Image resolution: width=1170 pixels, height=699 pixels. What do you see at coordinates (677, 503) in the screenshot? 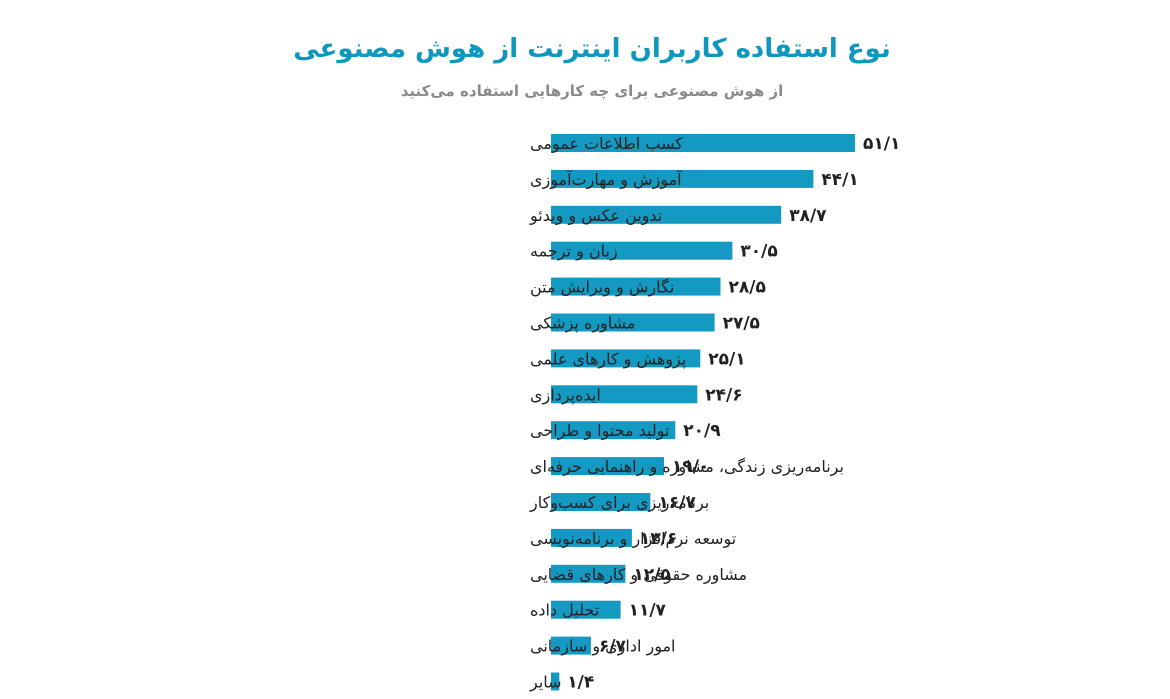
I see `value-label: ۱۶/۷` at bounding box center [677, 503].